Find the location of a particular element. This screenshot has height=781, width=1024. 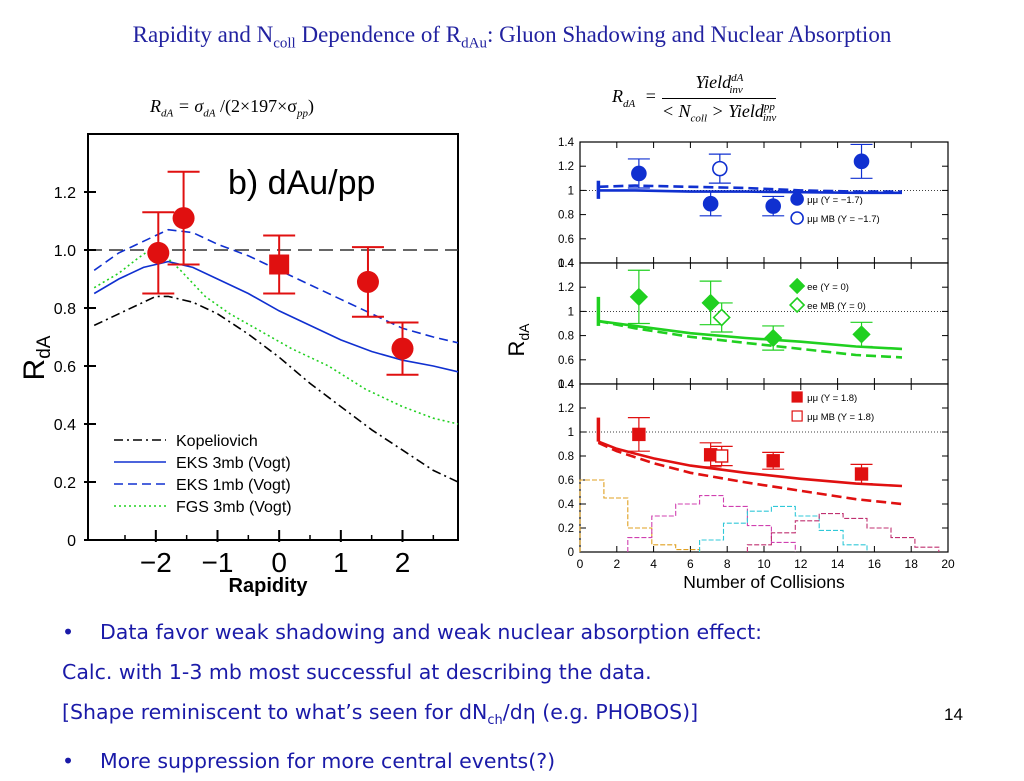

x-tick-label: 16 is located at coordinates (875, 564).